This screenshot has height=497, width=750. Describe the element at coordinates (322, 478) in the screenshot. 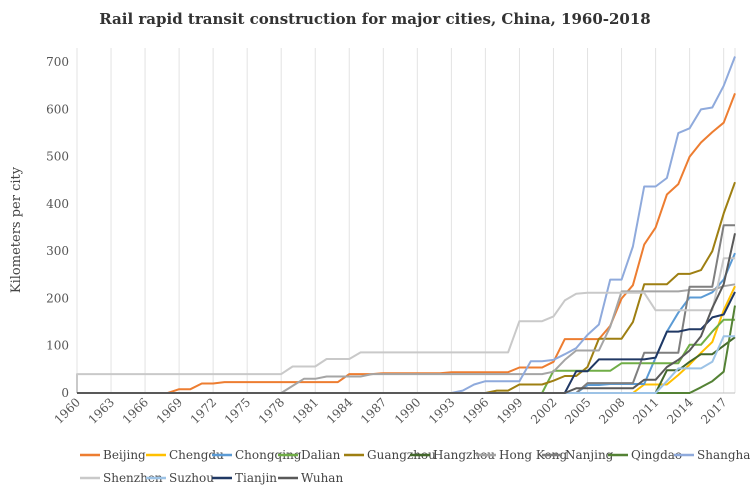

I see `legend-item-label: Wuhan` at that location.